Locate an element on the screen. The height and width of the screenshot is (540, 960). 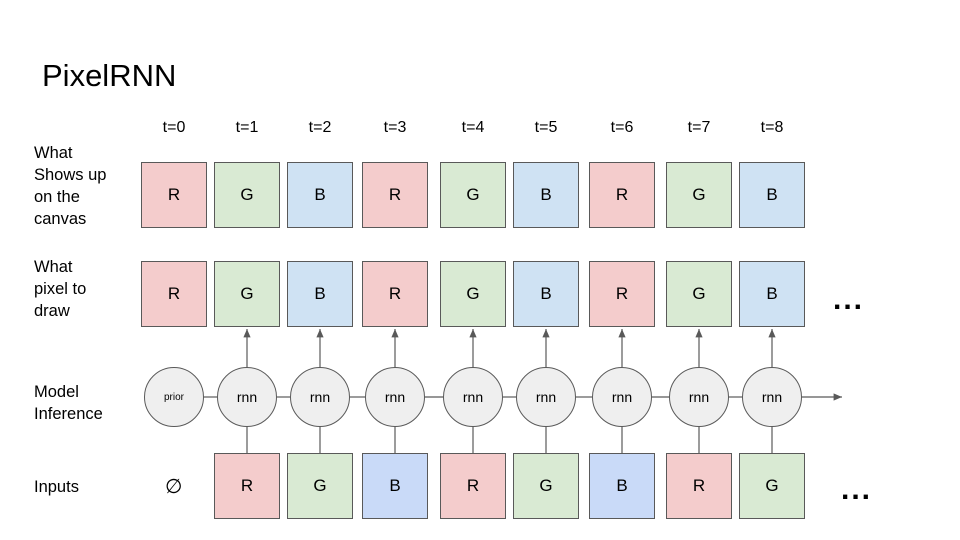
timestep-label: t=0 is located at coordinates (174, 127).